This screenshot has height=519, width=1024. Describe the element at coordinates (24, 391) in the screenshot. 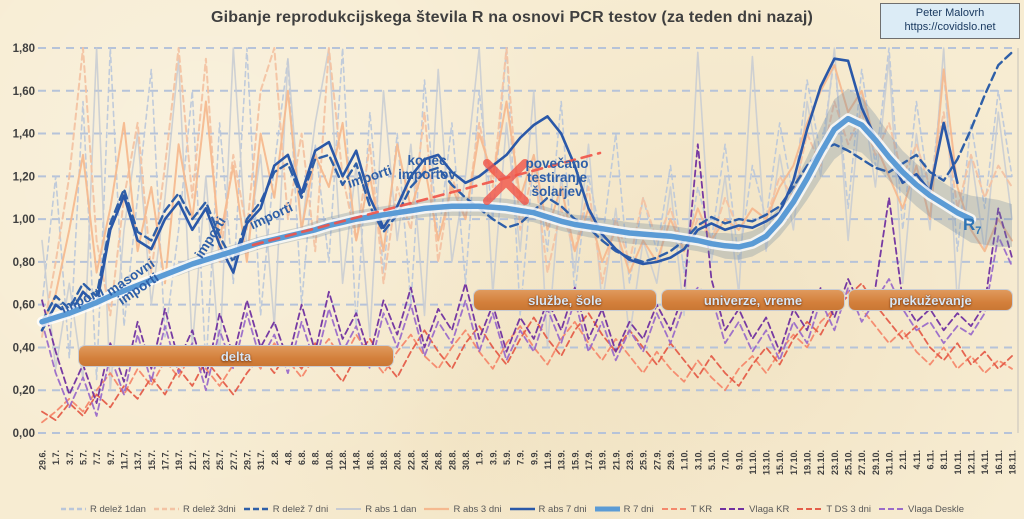

I see `y-axis-label: 0,20` at that location.